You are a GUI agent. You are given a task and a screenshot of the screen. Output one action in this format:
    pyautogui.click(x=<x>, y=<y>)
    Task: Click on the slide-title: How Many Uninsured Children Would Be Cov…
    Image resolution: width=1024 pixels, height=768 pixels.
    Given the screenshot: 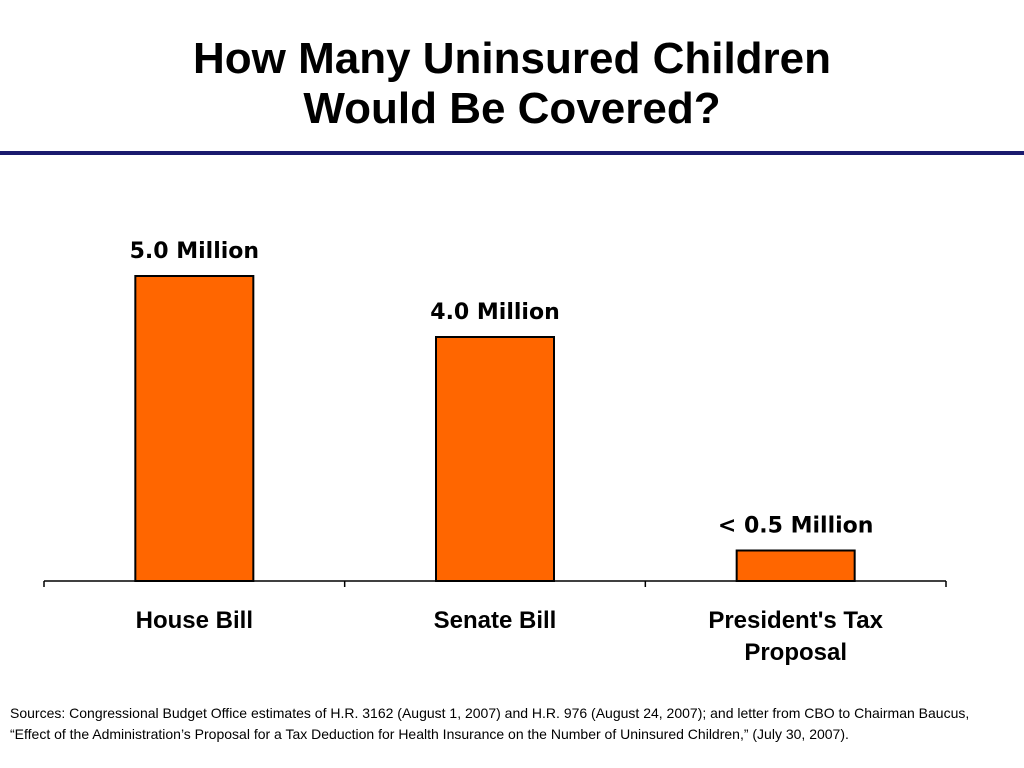 What is the action you would take?
    pyautogui.click(x=512, y=84)
    